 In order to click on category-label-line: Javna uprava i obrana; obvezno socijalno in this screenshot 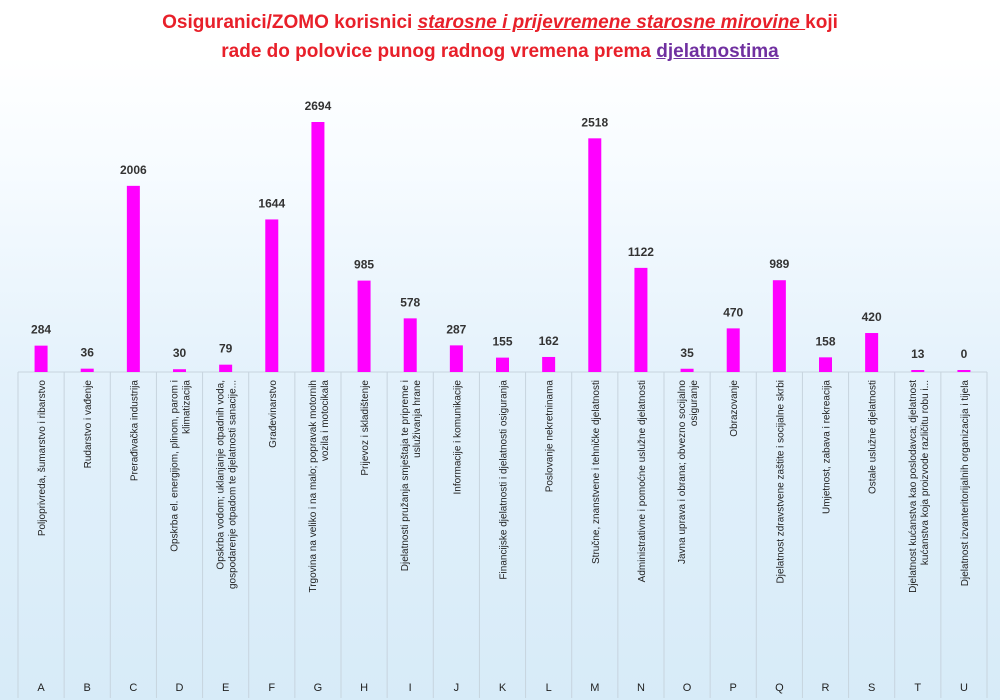, I will do `click(682, 472)`.